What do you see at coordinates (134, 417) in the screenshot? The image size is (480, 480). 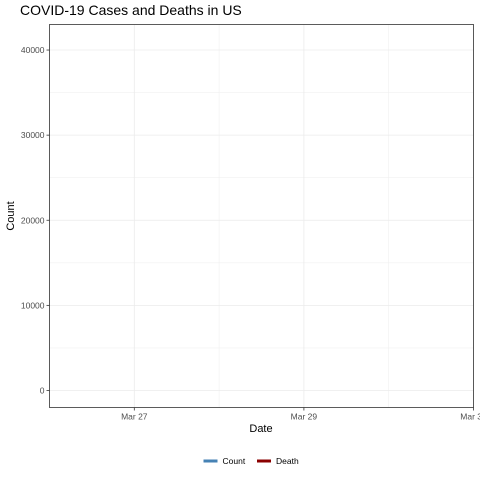 I see `x-tick-label: Mar 27` at bounding box center [134, 417].